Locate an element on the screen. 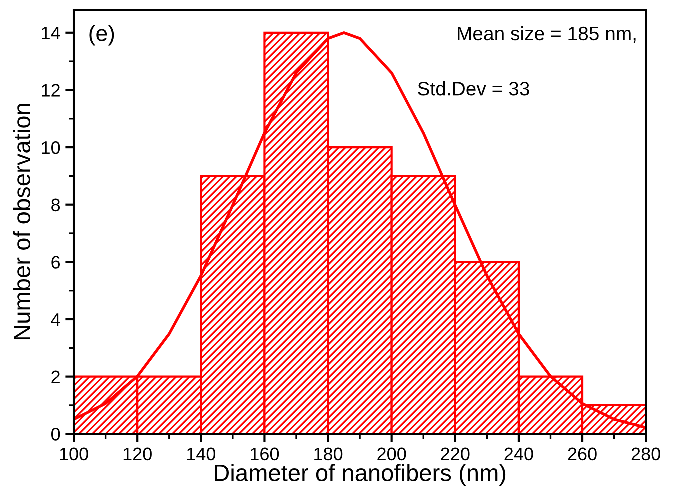  x-tick-label: 220 is located at coordinates (455, 454).